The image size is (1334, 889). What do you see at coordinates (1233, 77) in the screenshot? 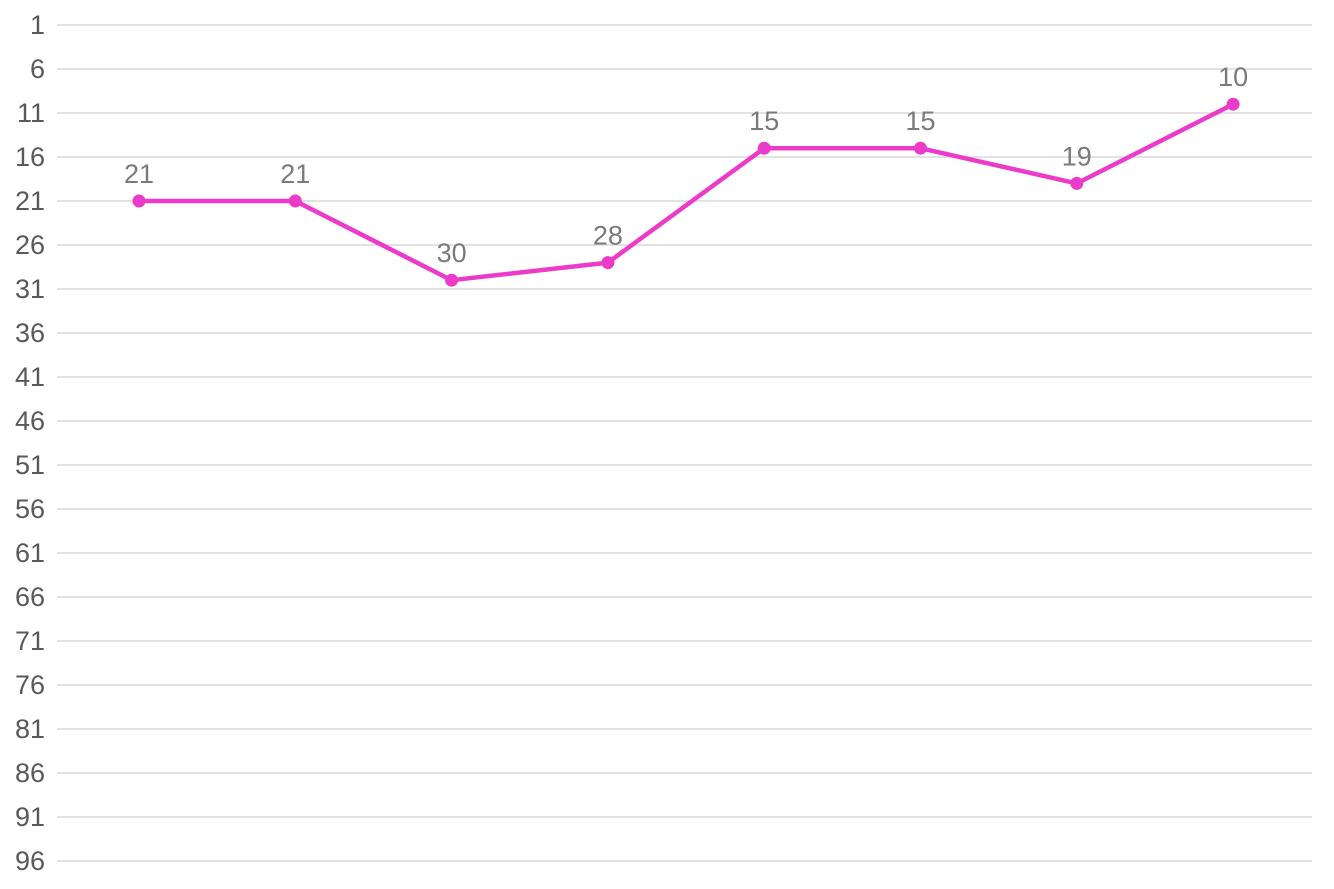
I see `data-point-label: 10` at bounding box center [1233, 77].